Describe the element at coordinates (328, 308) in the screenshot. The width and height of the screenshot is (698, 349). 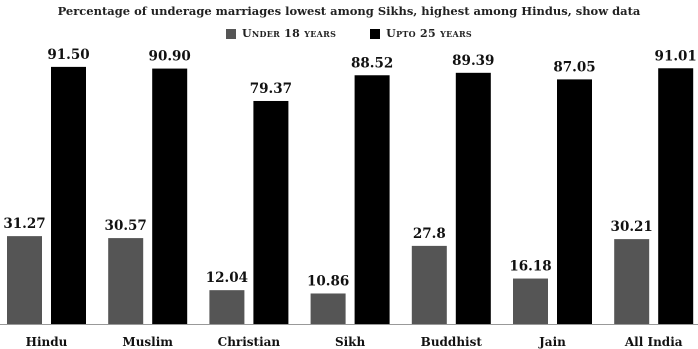
I see `bar-under-18-sikh` at that location.